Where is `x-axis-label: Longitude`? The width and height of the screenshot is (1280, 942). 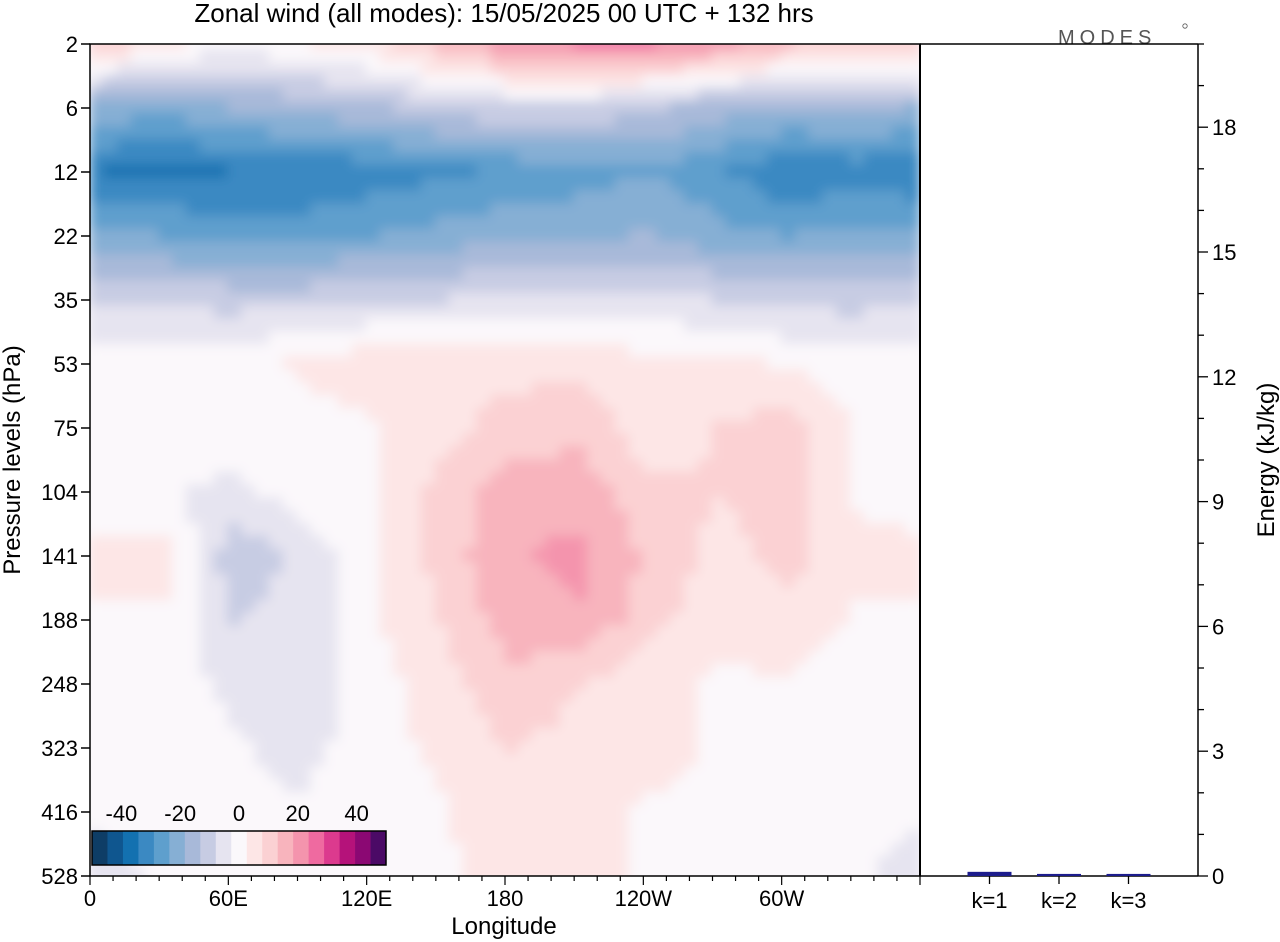 x-axis-label: Longitude is located at coordinates (503, 926).